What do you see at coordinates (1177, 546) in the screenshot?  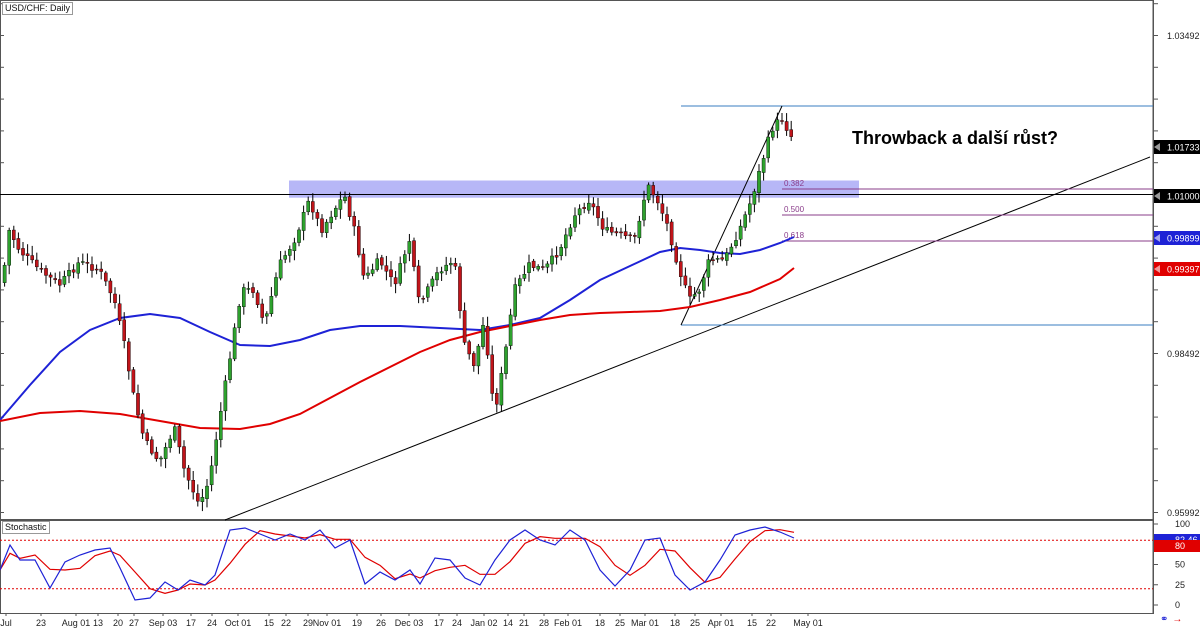 I see `stochastic-value-tag` at bounding box center [1177, 546].